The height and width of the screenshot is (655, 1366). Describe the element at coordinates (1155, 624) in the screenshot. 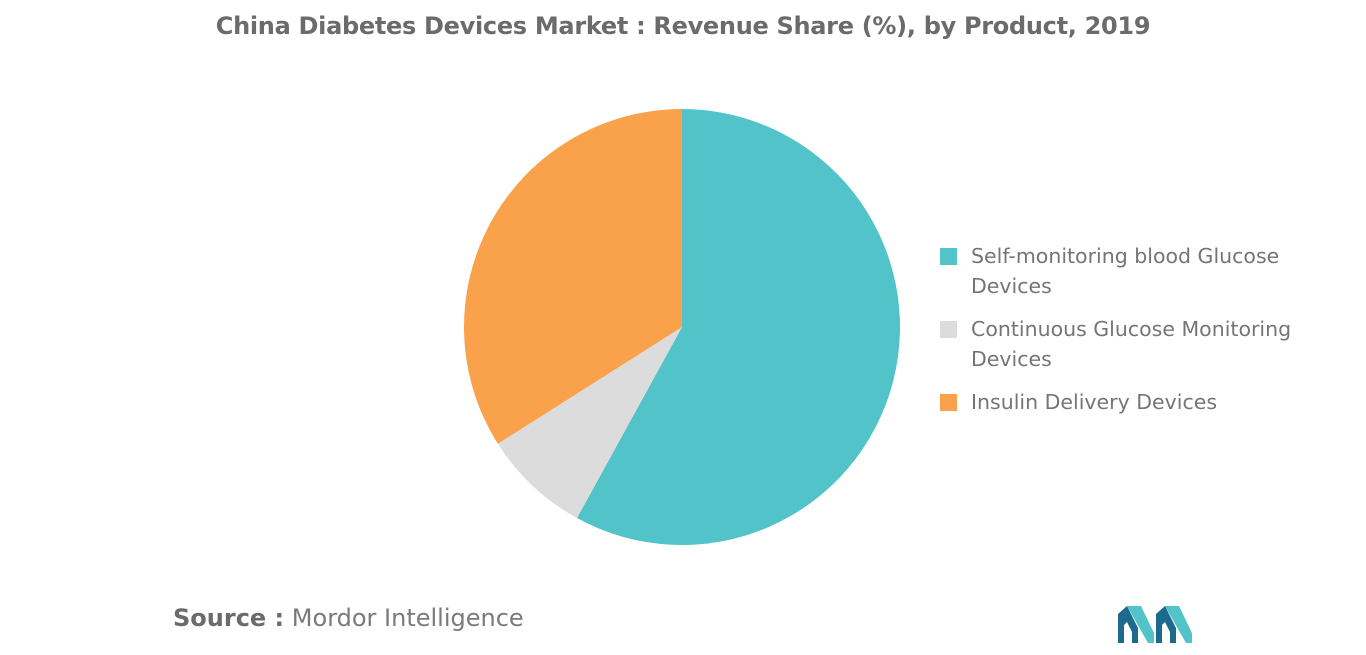

I see `mordor-intelligence-logo-icon` at that location.